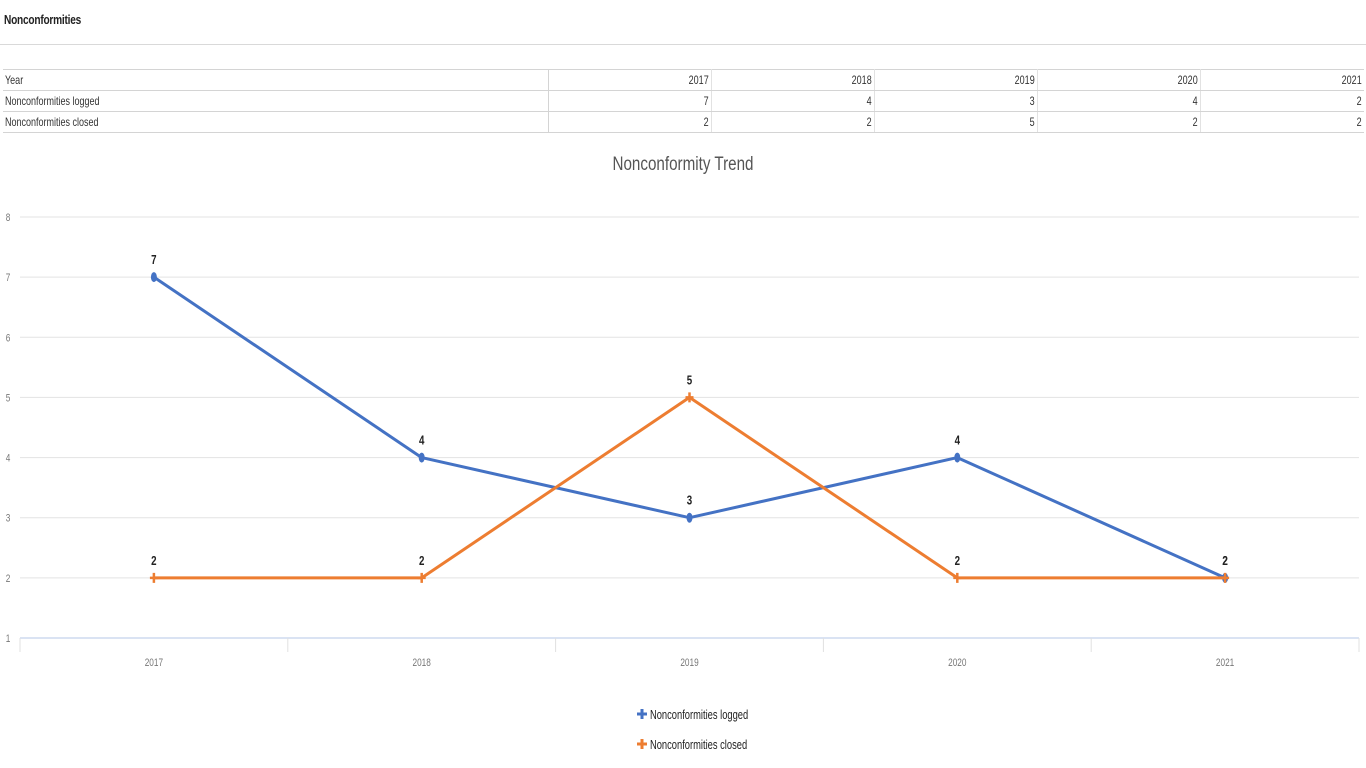 Image resolution: width=1366 pixels, height=768 pixels. Describe the element at coordinates (683, 163) in the screenshot. I see `chart-title: Nonconformity Trend` at that location.